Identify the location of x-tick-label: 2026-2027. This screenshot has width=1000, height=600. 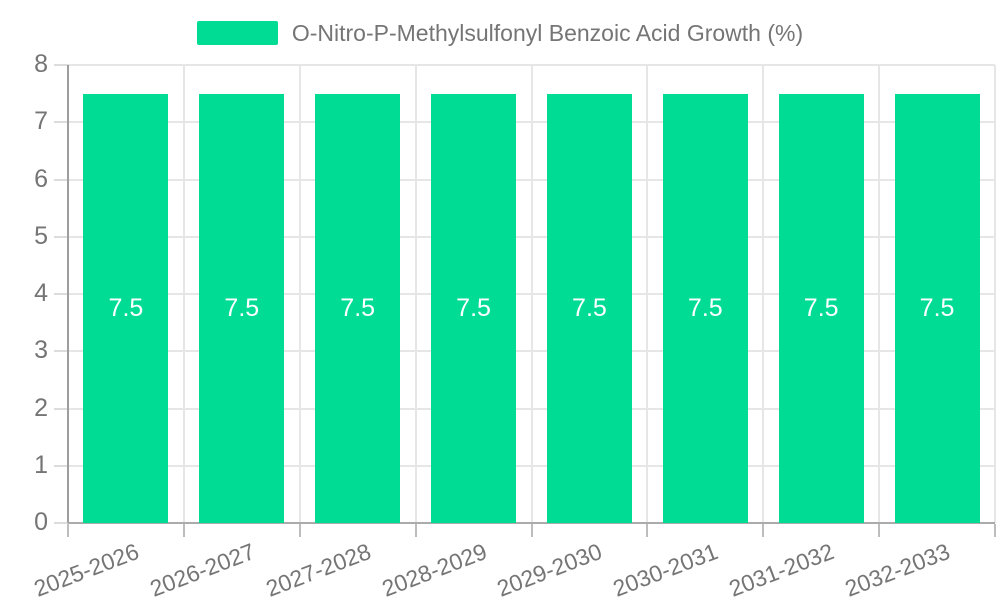
(202, 569).